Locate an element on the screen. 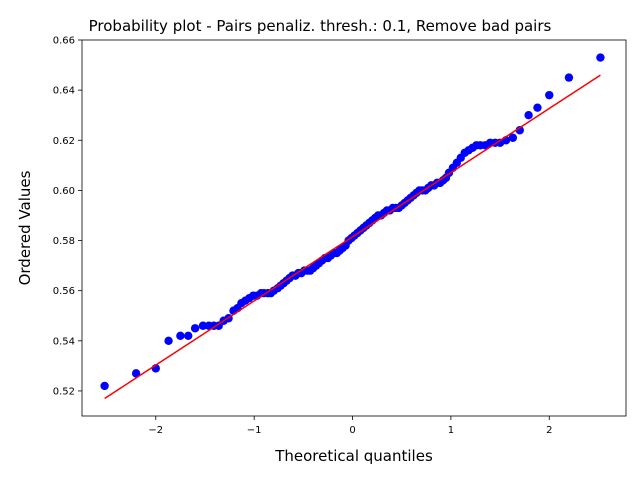  y-tick-label: 0.60 is located at coordinates (64, 191).